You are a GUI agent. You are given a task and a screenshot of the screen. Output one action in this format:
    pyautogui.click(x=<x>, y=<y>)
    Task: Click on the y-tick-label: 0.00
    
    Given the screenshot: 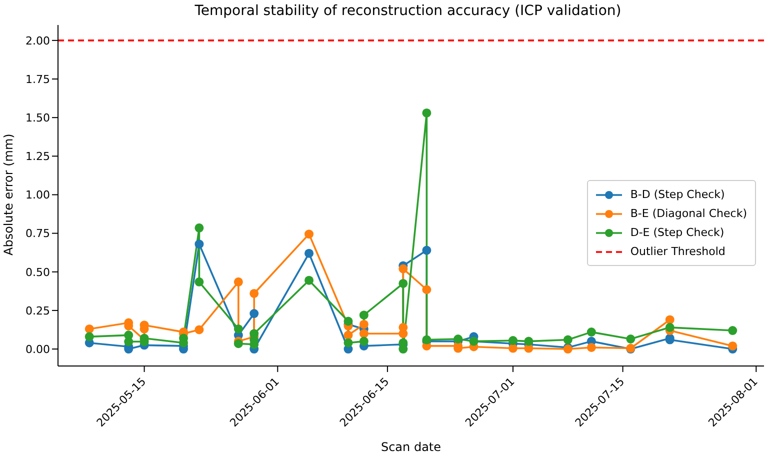 What is the action you would take?
    pyautogui.click(x=38, y=349)
    